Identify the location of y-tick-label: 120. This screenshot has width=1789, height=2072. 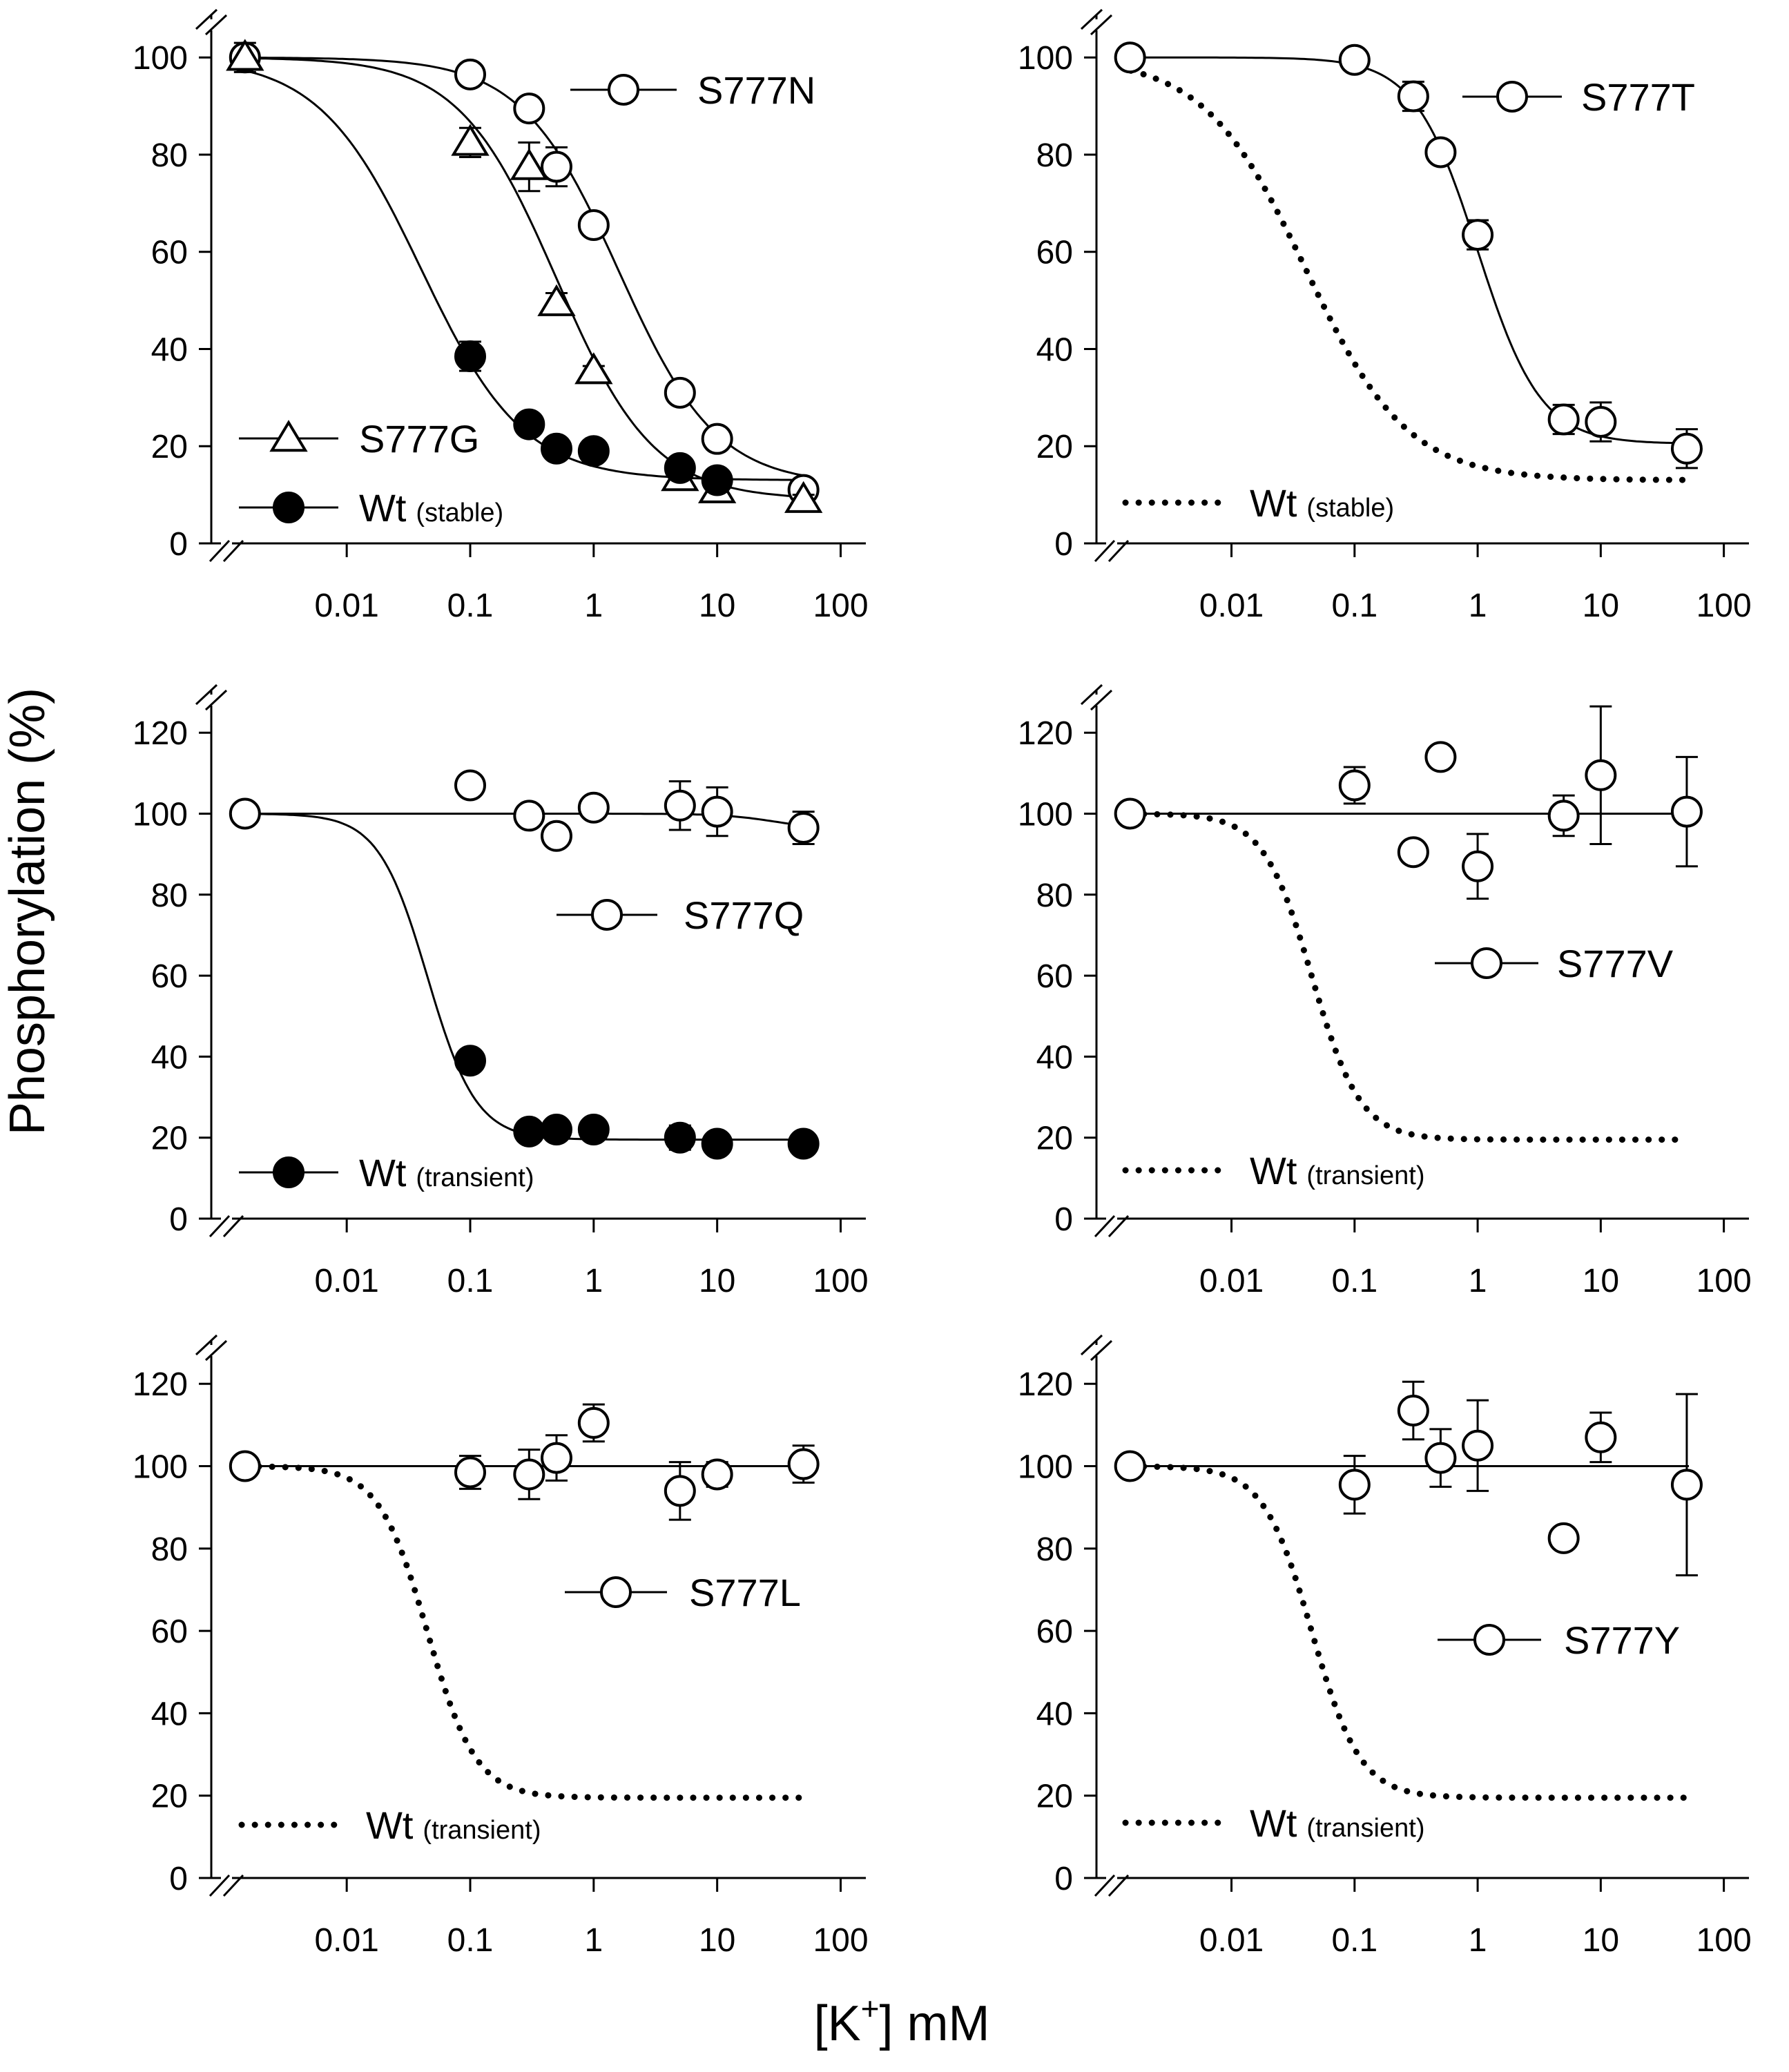
(1045, 734).